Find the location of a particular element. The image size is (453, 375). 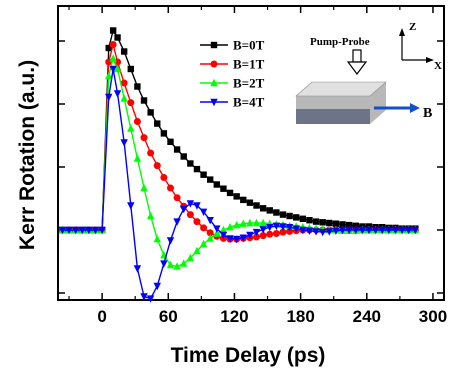

legend: B=0T B=1T B=2T B=4T is located at coordinates (232, 74).